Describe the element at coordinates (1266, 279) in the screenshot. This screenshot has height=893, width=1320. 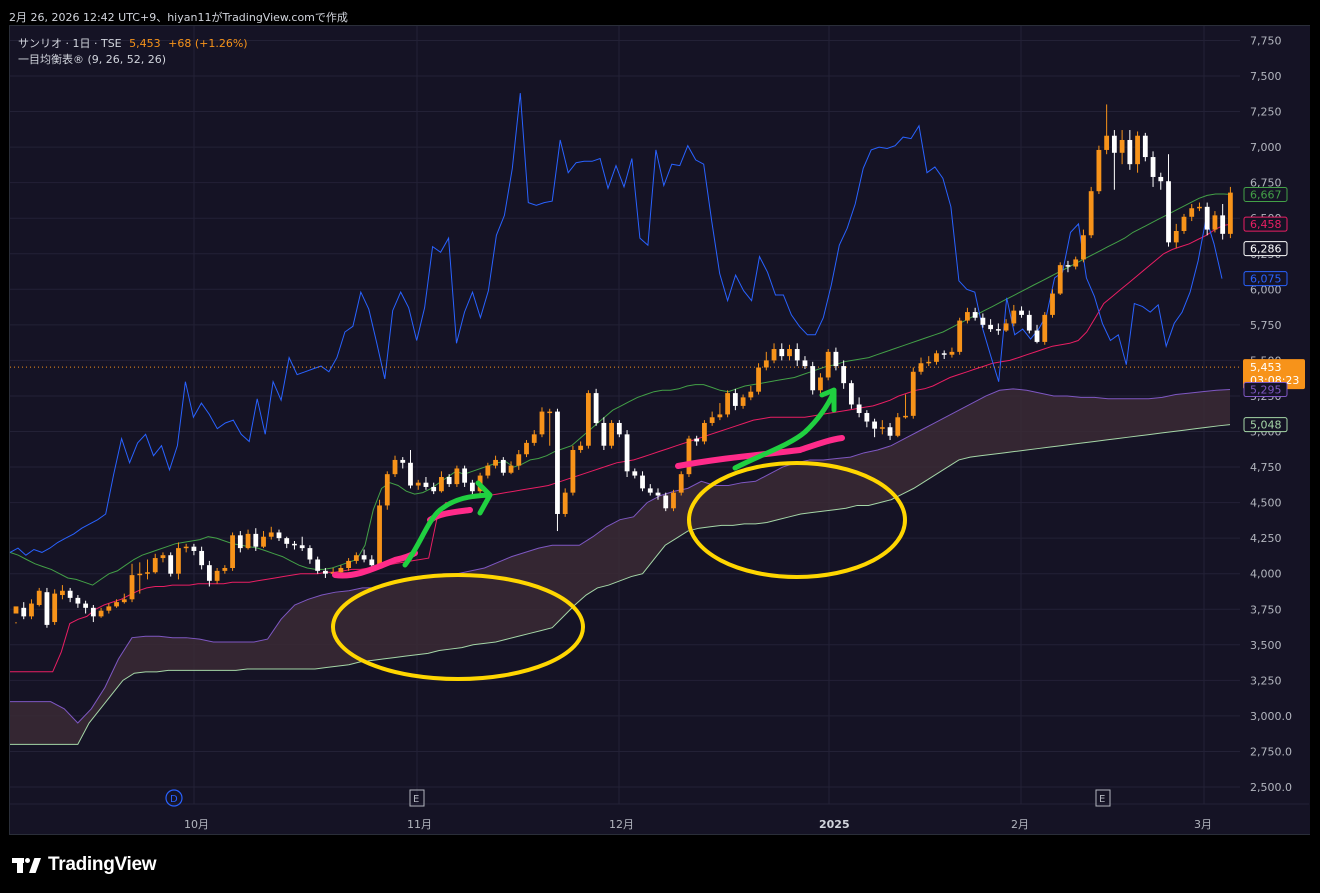
I see `price-label: 6,075` at that location.